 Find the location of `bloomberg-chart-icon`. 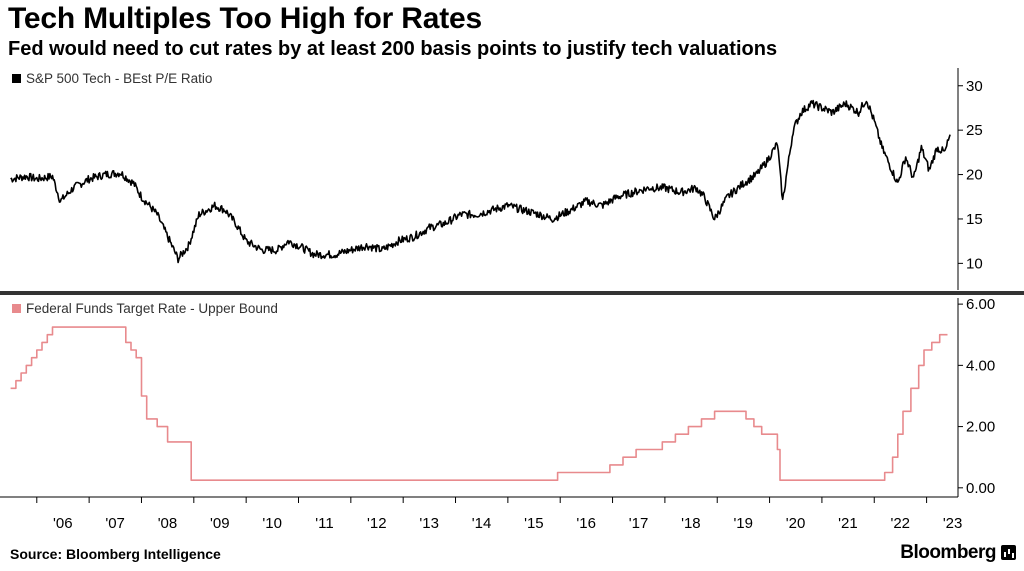

bloomberg-chart-icon is located at coordinates (1008, 552).